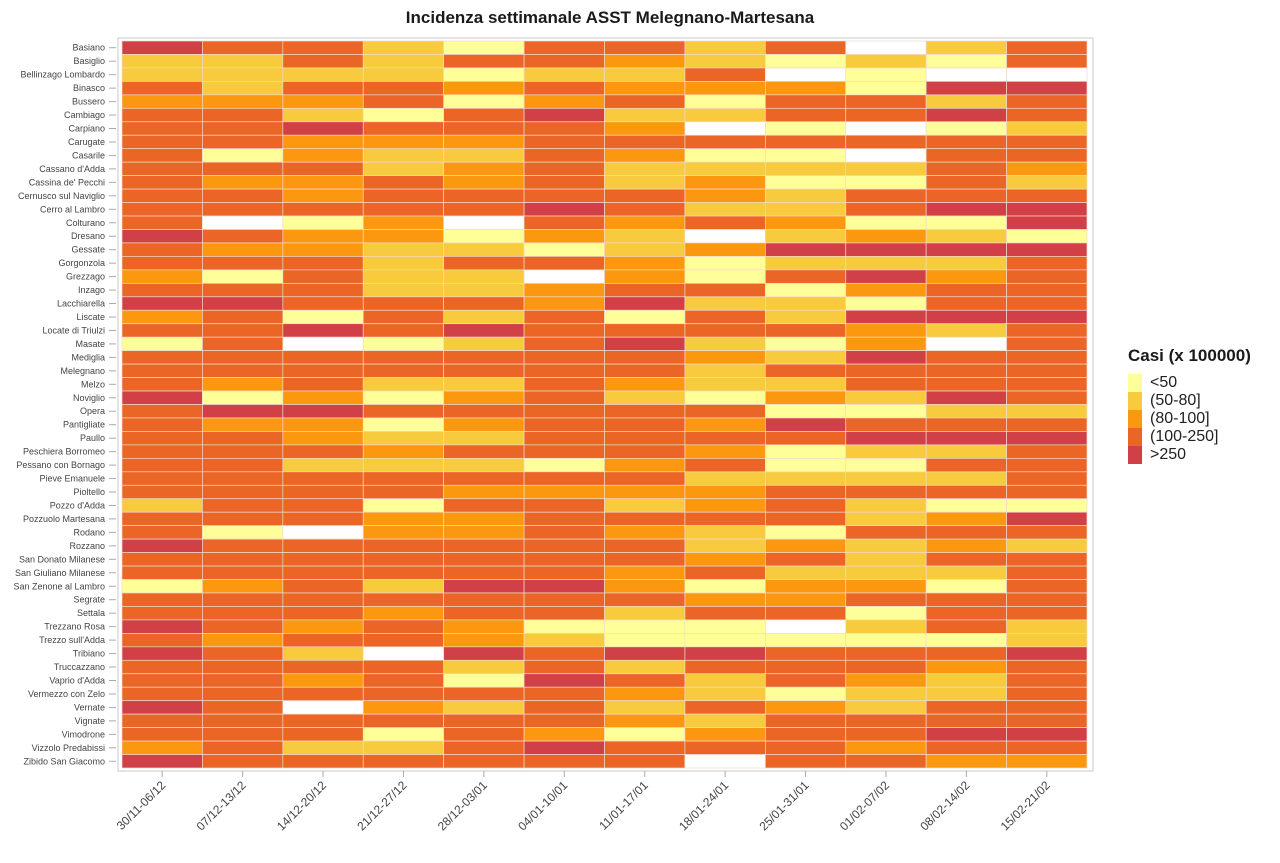 This screenshot has height=863, width=1280. Describe the element at coordinates (68, 748) in the screenshot. I see `y-tick-label: Vizzolo Predabissi` at that location.